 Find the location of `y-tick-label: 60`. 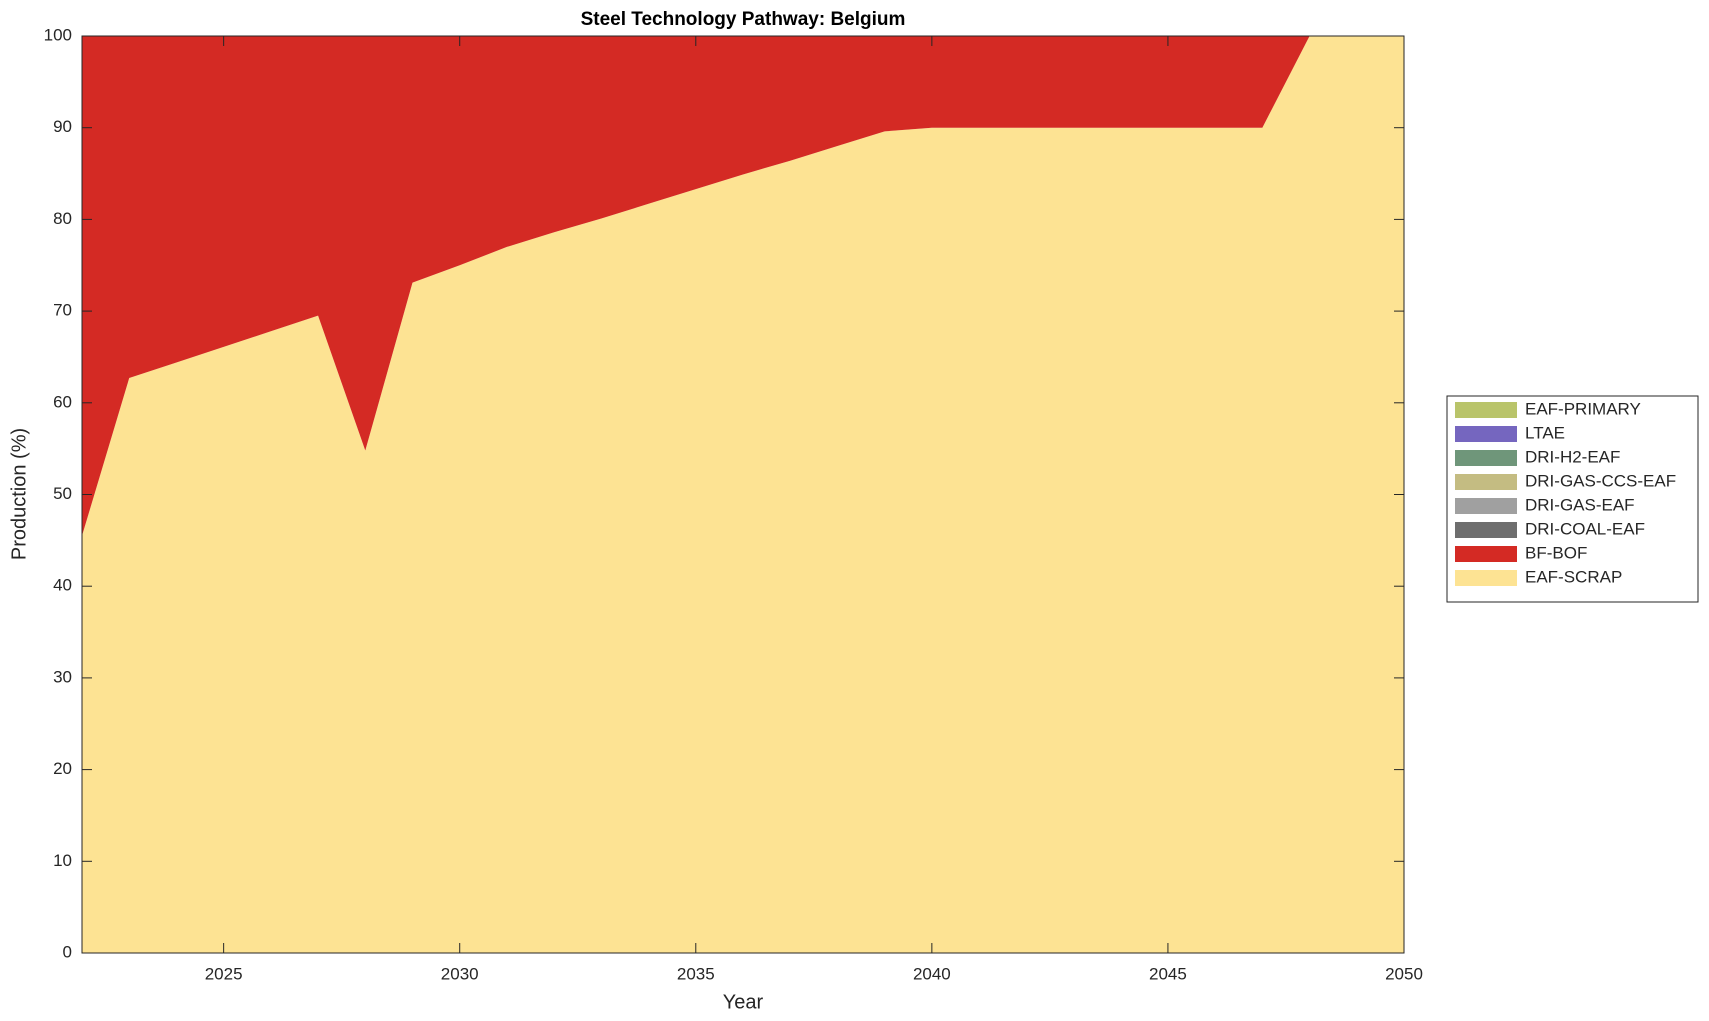

y-tick-label: 60 is located at coordinates (62, 401).